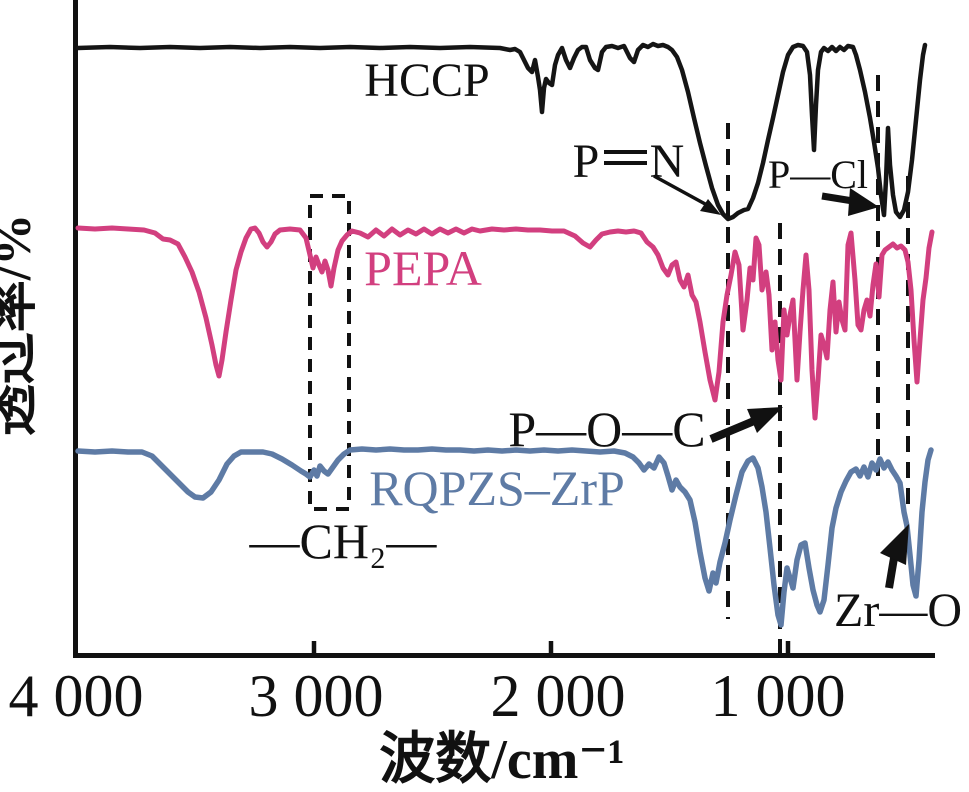 The height and width of the screenshot is (792, 969). What do you see at coordinates (680, 190) in the screenshot?
I see `pn-arrow-shaft` at bounding box center [680, 190].